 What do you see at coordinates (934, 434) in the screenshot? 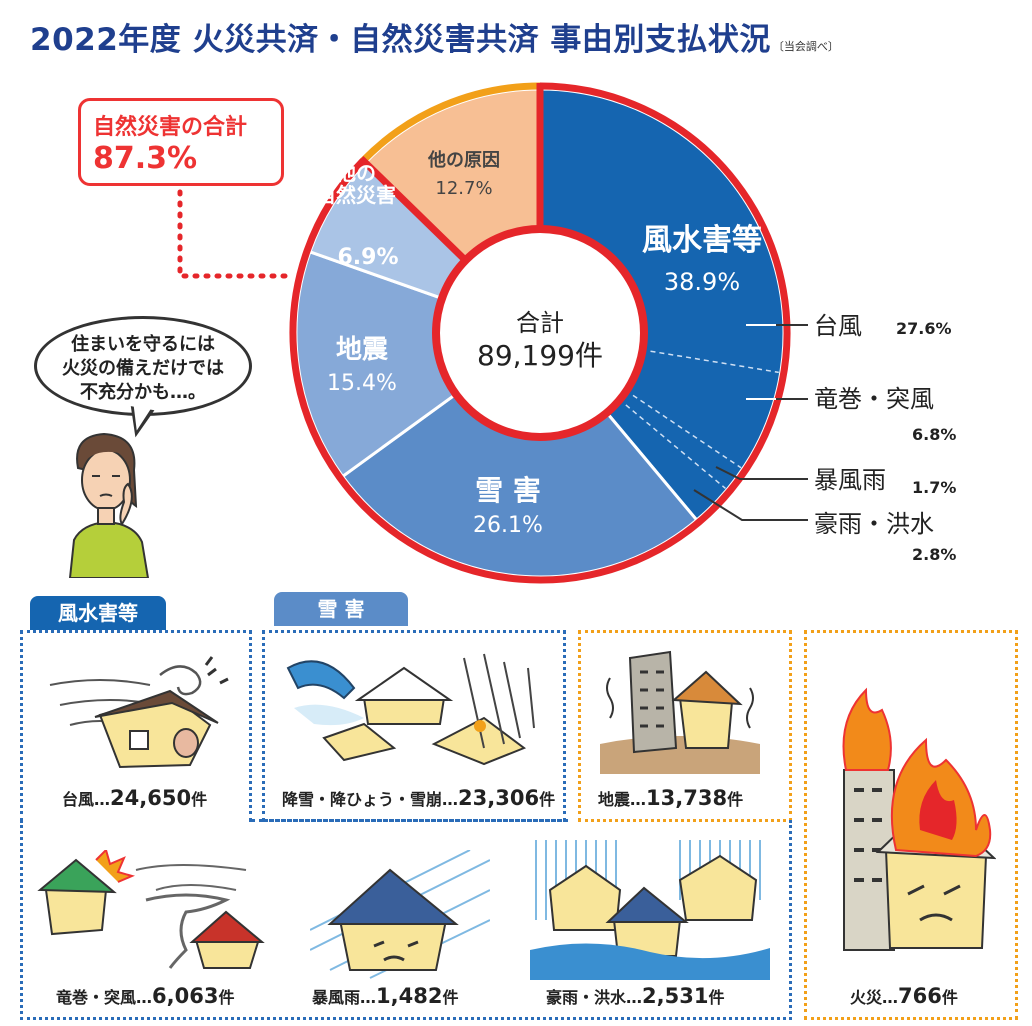
I see `breakdown-pct-tornado: 6.8%` at bounding box center [934, 434].